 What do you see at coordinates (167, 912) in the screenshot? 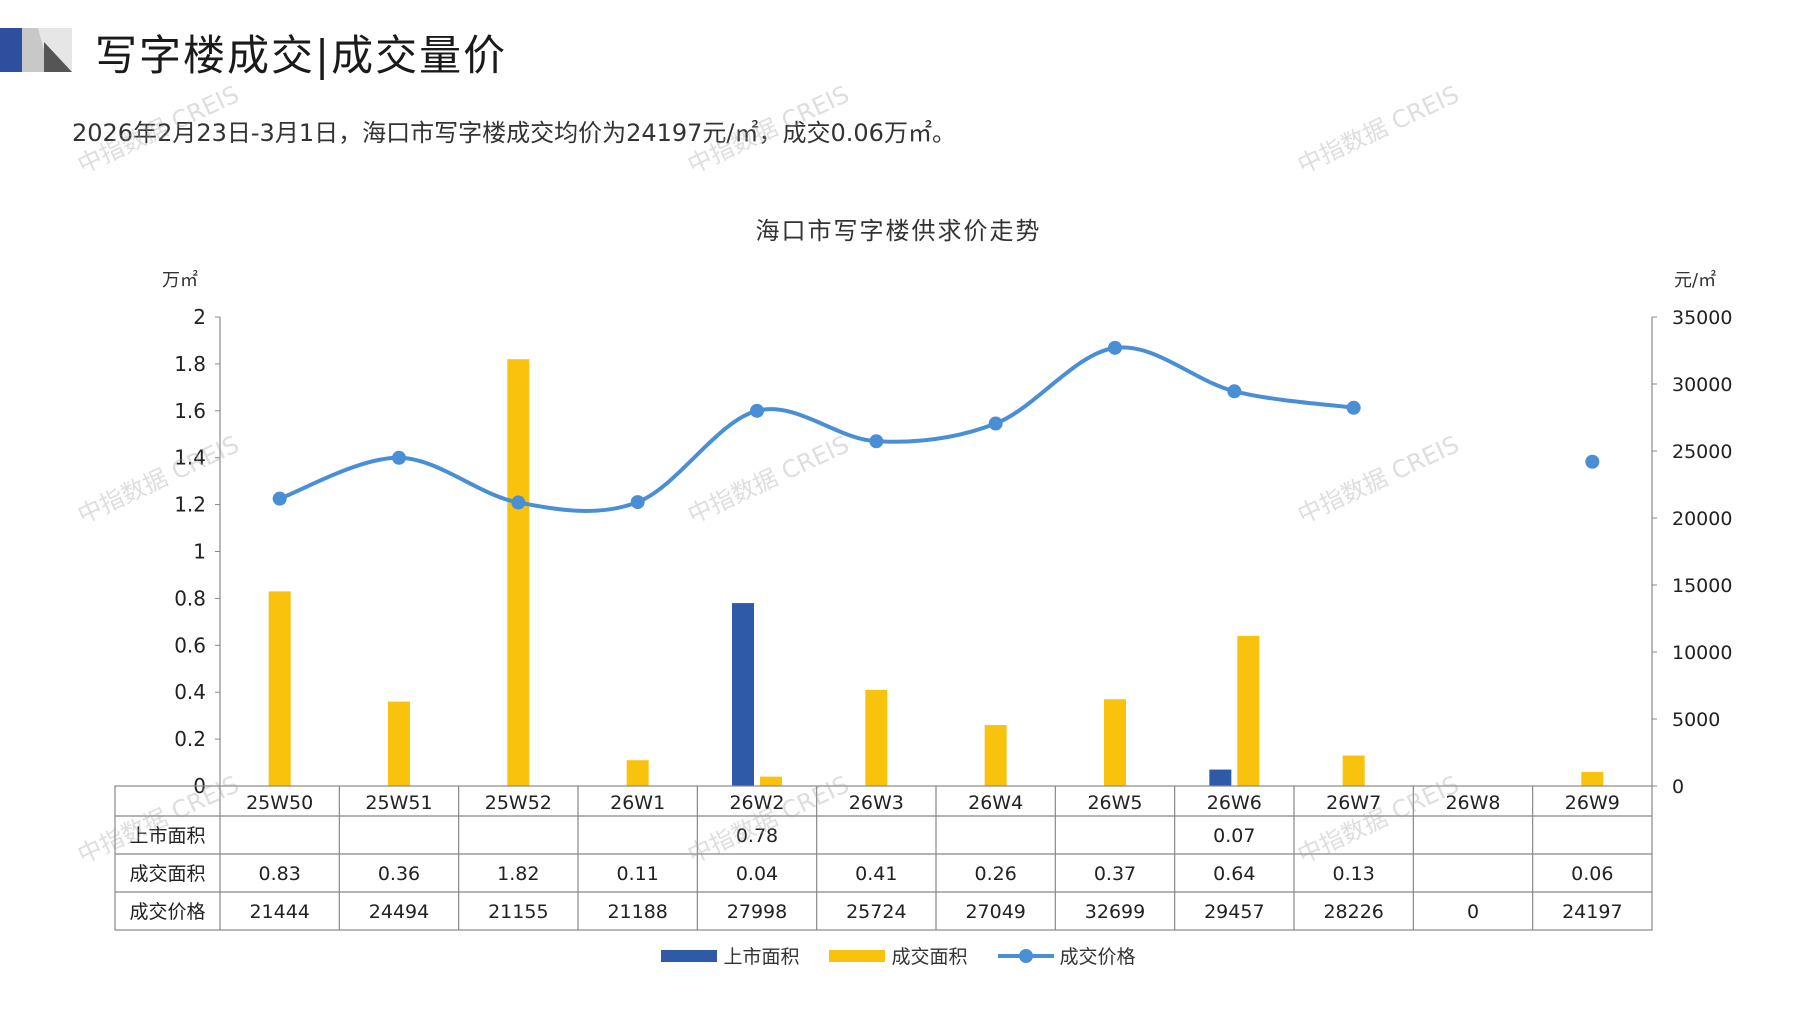
I see `table-row-label: 成交价格` at bounding box center [167, 912].